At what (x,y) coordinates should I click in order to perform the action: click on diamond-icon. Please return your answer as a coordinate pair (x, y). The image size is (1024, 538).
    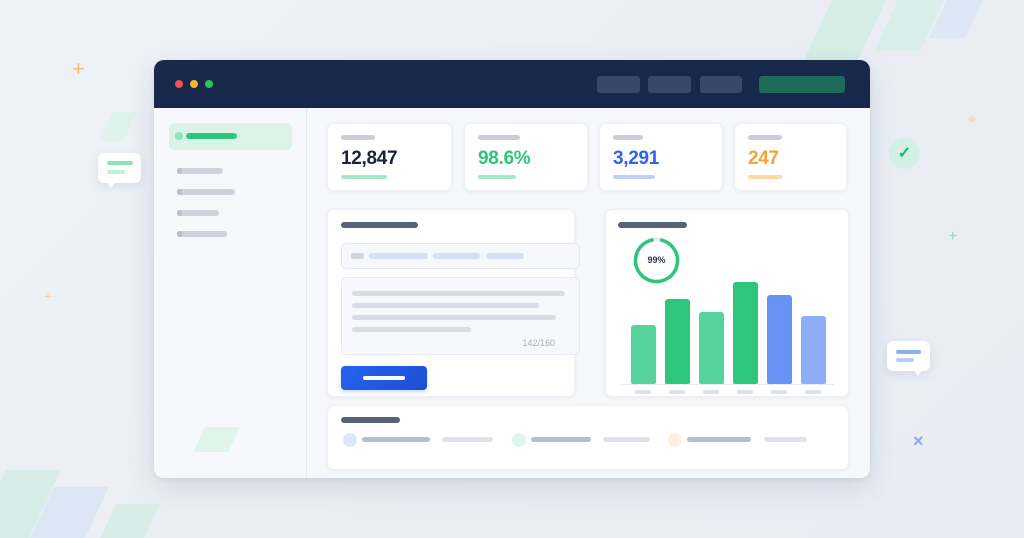
    Looking at the image, I should click on (972, 119).